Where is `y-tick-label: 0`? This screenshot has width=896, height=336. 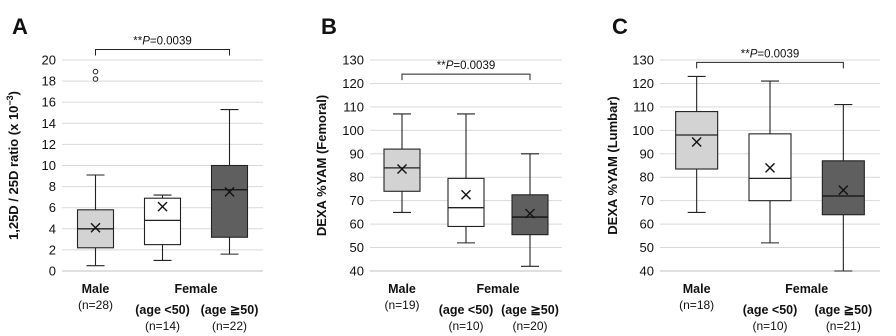
y-tick-label: 0 is located at coordinates (52, 271).